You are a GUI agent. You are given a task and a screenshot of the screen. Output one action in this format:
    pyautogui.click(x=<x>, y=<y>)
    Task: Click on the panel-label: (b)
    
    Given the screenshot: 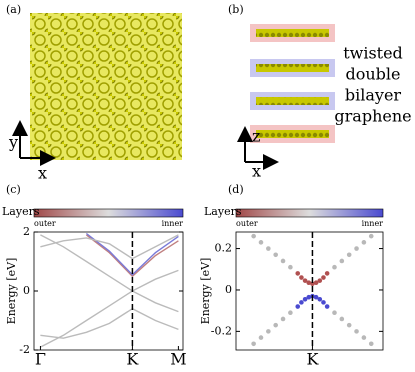 What is the action you would take?
    pyautogui.click(x=236, y=9)
    